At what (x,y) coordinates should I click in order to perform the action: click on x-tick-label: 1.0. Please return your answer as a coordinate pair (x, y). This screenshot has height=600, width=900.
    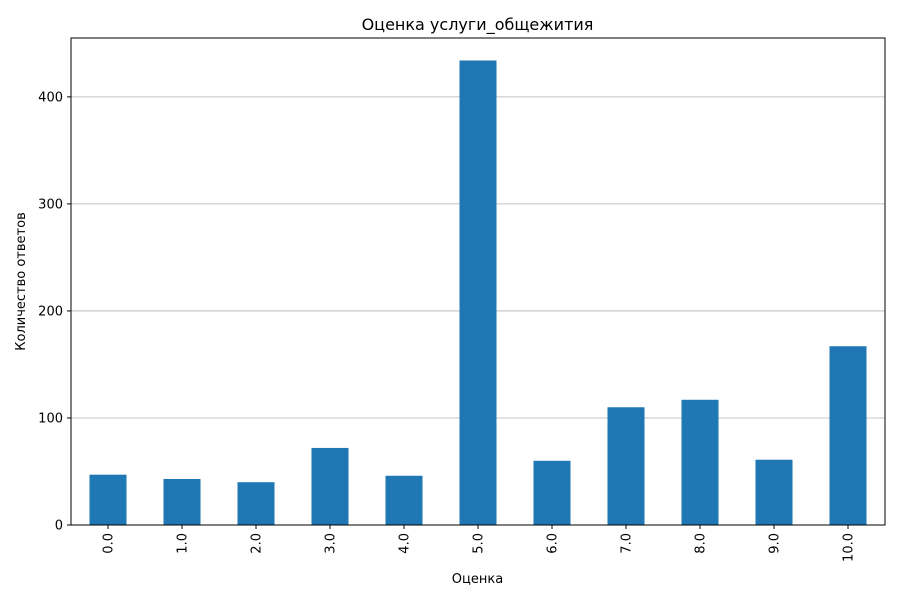
    Looking at the image, I should click on (183, 543).